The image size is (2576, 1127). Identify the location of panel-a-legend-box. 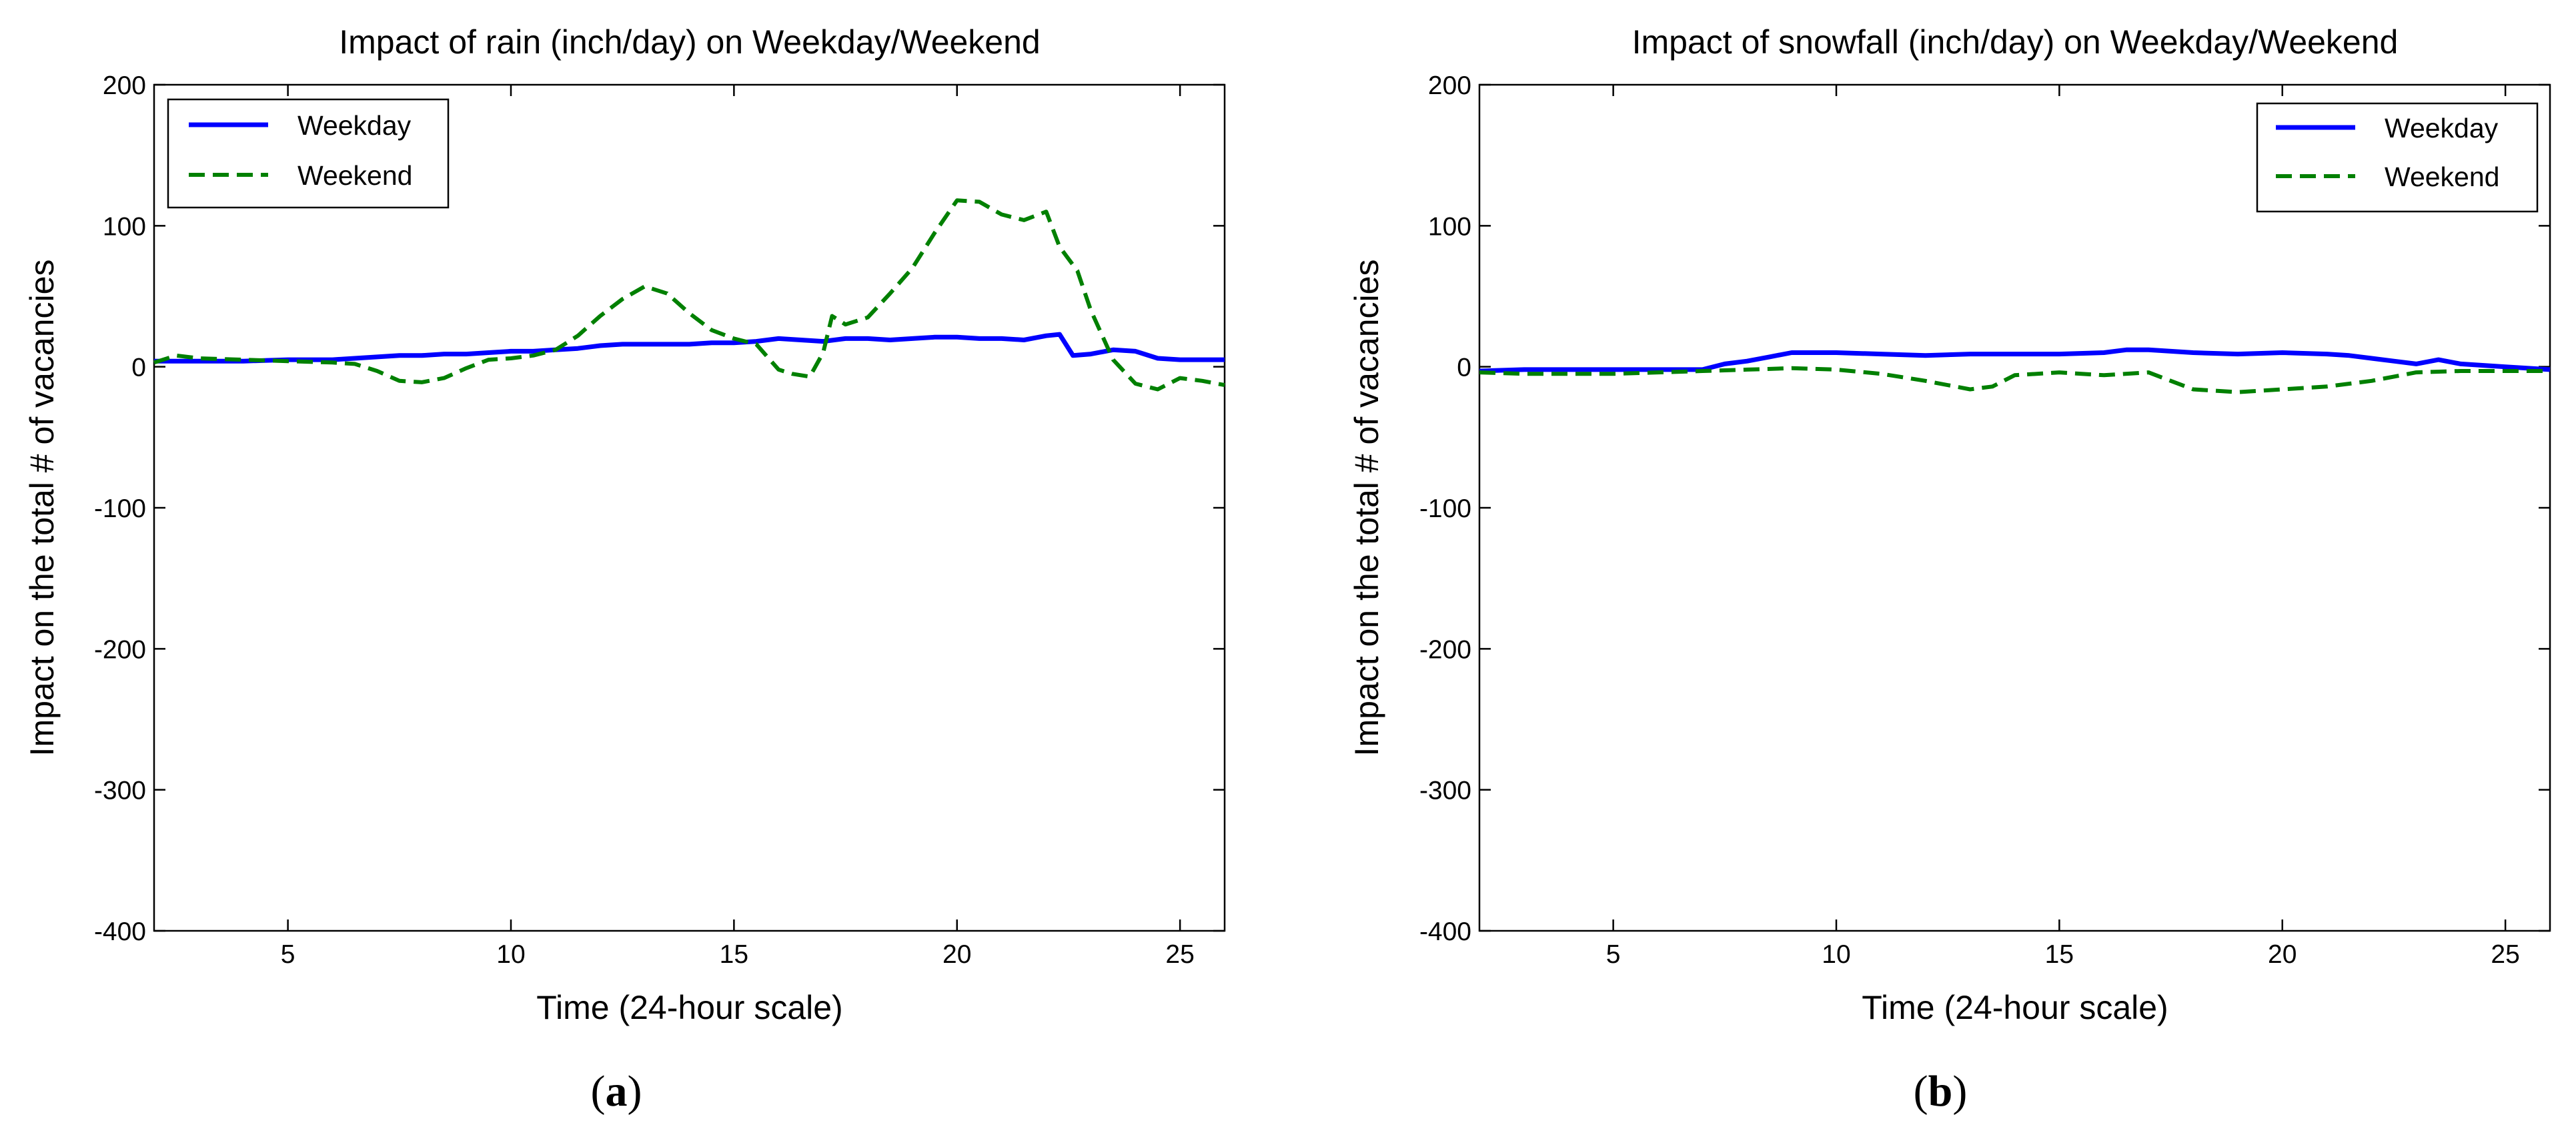
(309, 153).